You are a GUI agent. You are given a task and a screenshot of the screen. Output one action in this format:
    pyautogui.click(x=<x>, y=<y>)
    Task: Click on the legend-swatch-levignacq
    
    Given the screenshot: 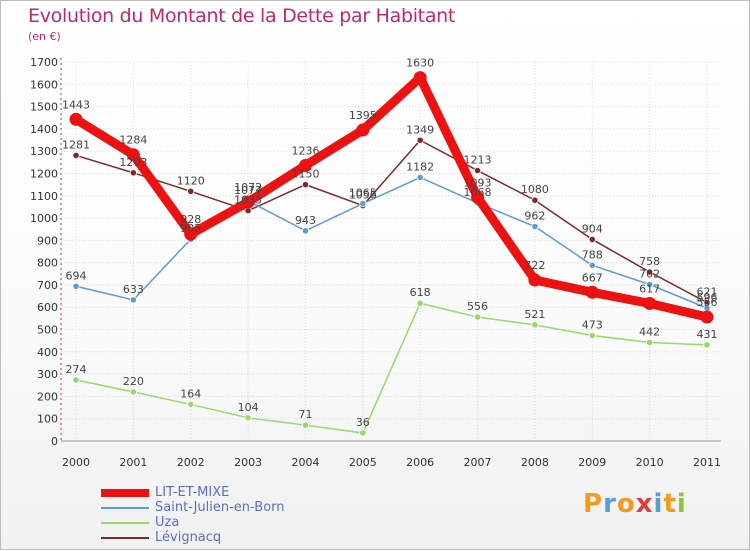 What is the action you would take?
    pyautogui.click(x=125, y=538)
    